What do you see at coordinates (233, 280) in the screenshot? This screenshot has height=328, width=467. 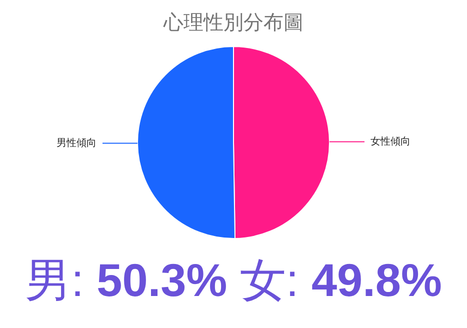 I see `text: 男: 50.3% 女: 49.8%` at bounding box center [233, 280].